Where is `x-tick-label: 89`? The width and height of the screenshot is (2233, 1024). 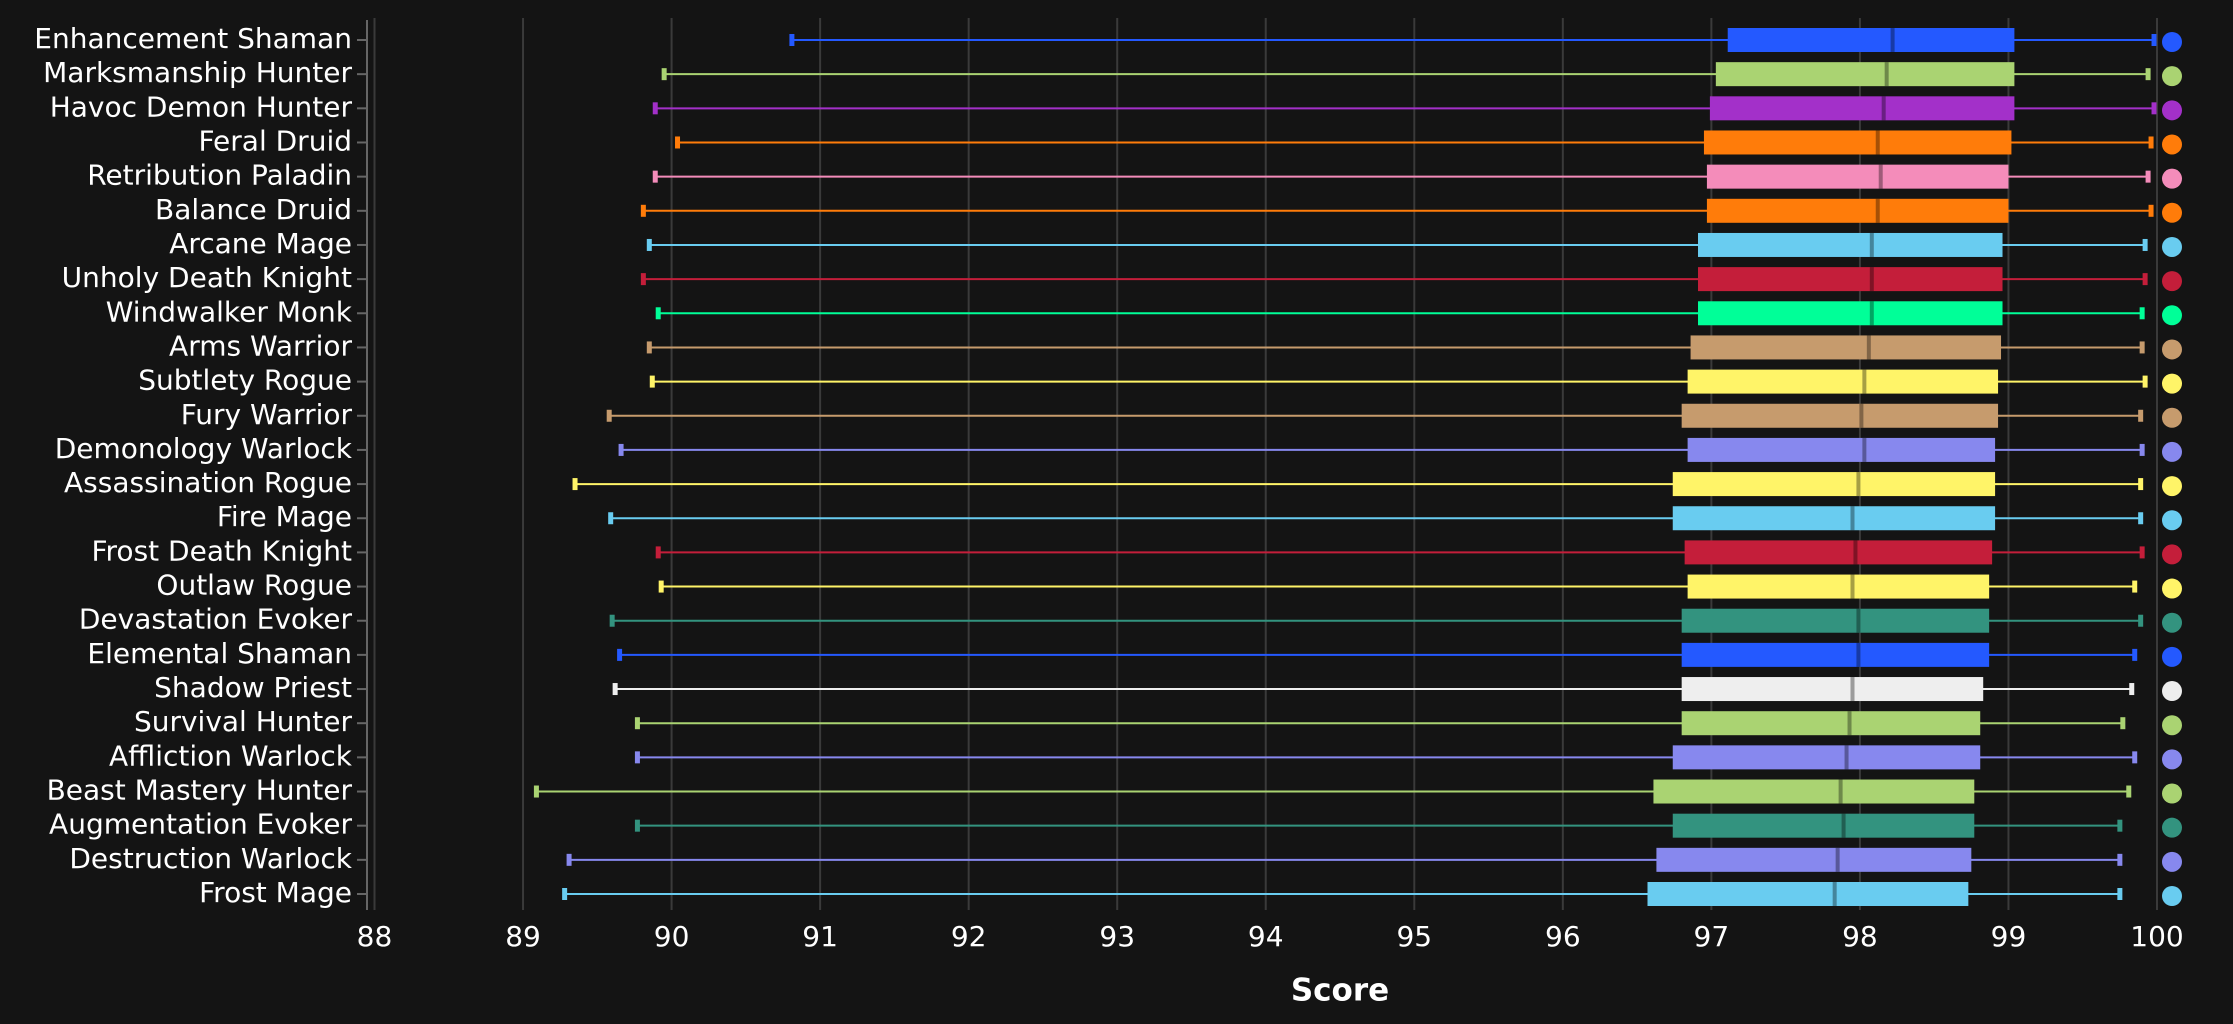 x-tick-label: 89 is located at coordinates (523, 936).